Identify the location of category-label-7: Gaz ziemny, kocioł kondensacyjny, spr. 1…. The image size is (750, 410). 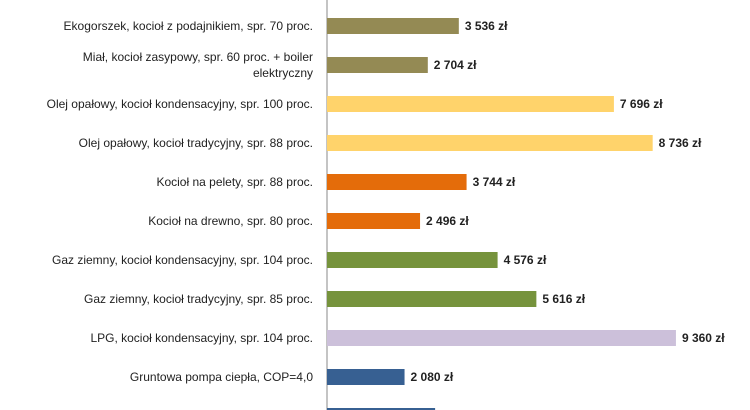
(182, 260).